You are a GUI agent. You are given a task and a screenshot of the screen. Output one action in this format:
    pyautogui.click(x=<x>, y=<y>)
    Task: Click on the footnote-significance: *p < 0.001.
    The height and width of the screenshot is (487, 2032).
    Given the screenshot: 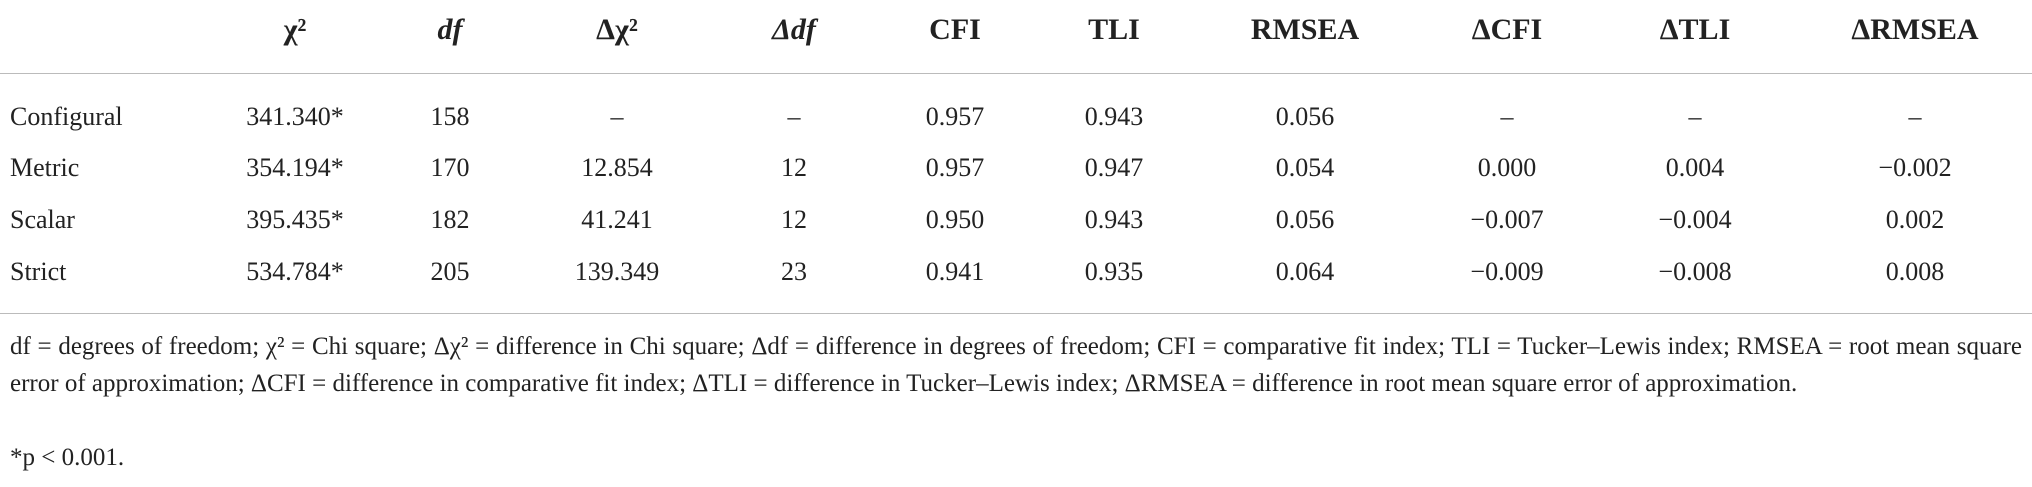 What is the action you would take?
    pyautogui.click(x=67, y=457)
    